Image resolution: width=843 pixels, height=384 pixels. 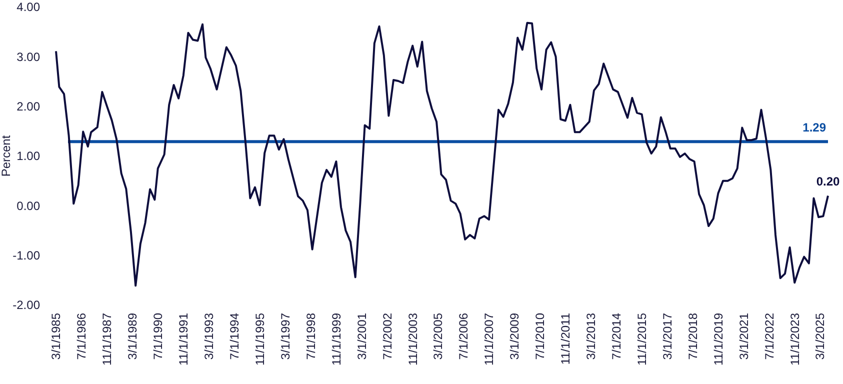 I want to click on x-tick-label: 3/1/2009, so click(x=515, y=336).